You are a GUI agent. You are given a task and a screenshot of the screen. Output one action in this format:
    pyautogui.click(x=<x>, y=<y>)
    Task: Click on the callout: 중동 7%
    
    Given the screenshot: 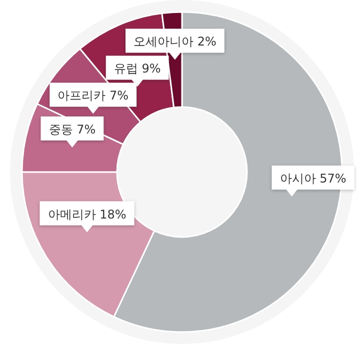 What is the action you would take?
    pyautogui.click(x=72, y=132)
    